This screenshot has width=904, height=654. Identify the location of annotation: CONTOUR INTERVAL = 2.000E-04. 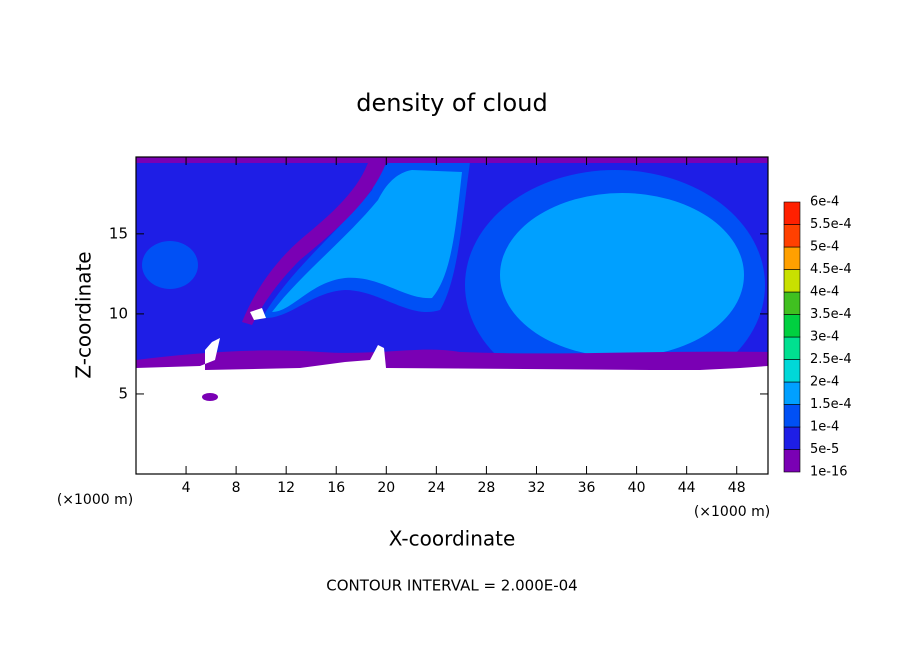
(451, 586).